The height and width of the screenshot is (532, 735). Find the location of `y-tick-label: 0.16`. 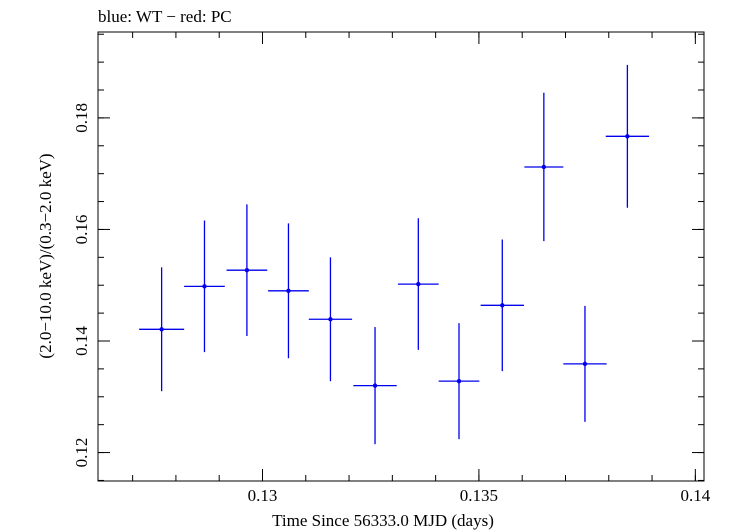

y-tick-label: 0.16 is located at coordinates (81, 230).